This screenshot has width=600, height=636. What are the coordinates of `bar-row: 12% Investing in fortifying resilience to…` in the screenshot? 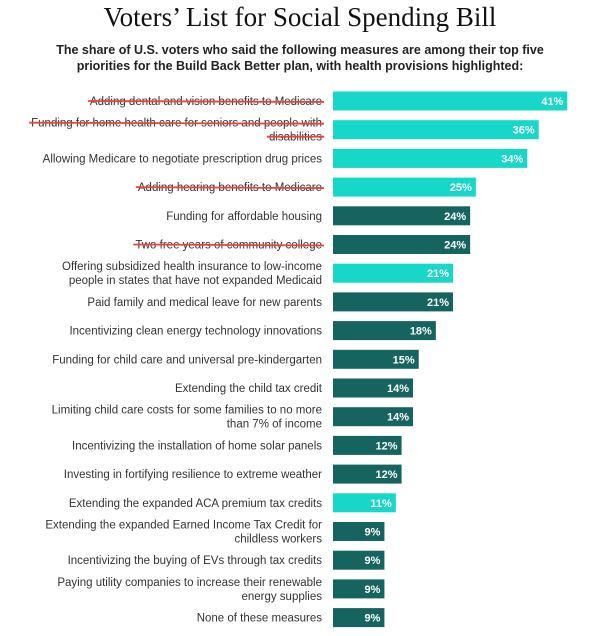 It's located at (233, 474).